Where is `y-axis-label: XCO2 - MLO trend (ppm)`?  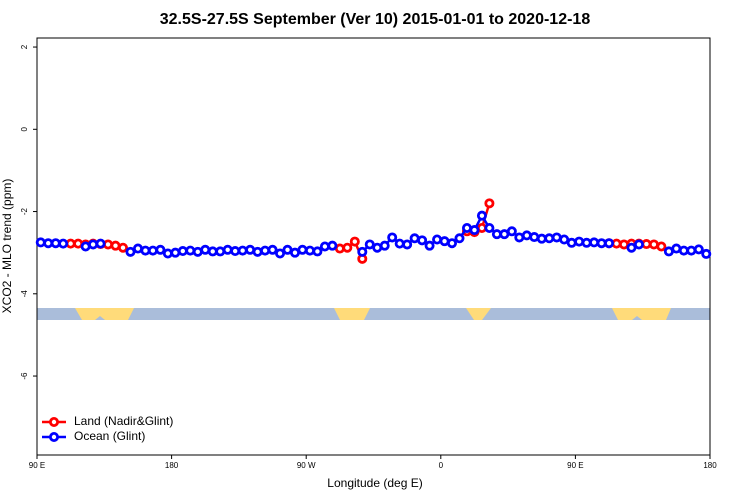
y-axis-label: XCO2 - MLO trend (ppm) is located at coordinates (7, 246).